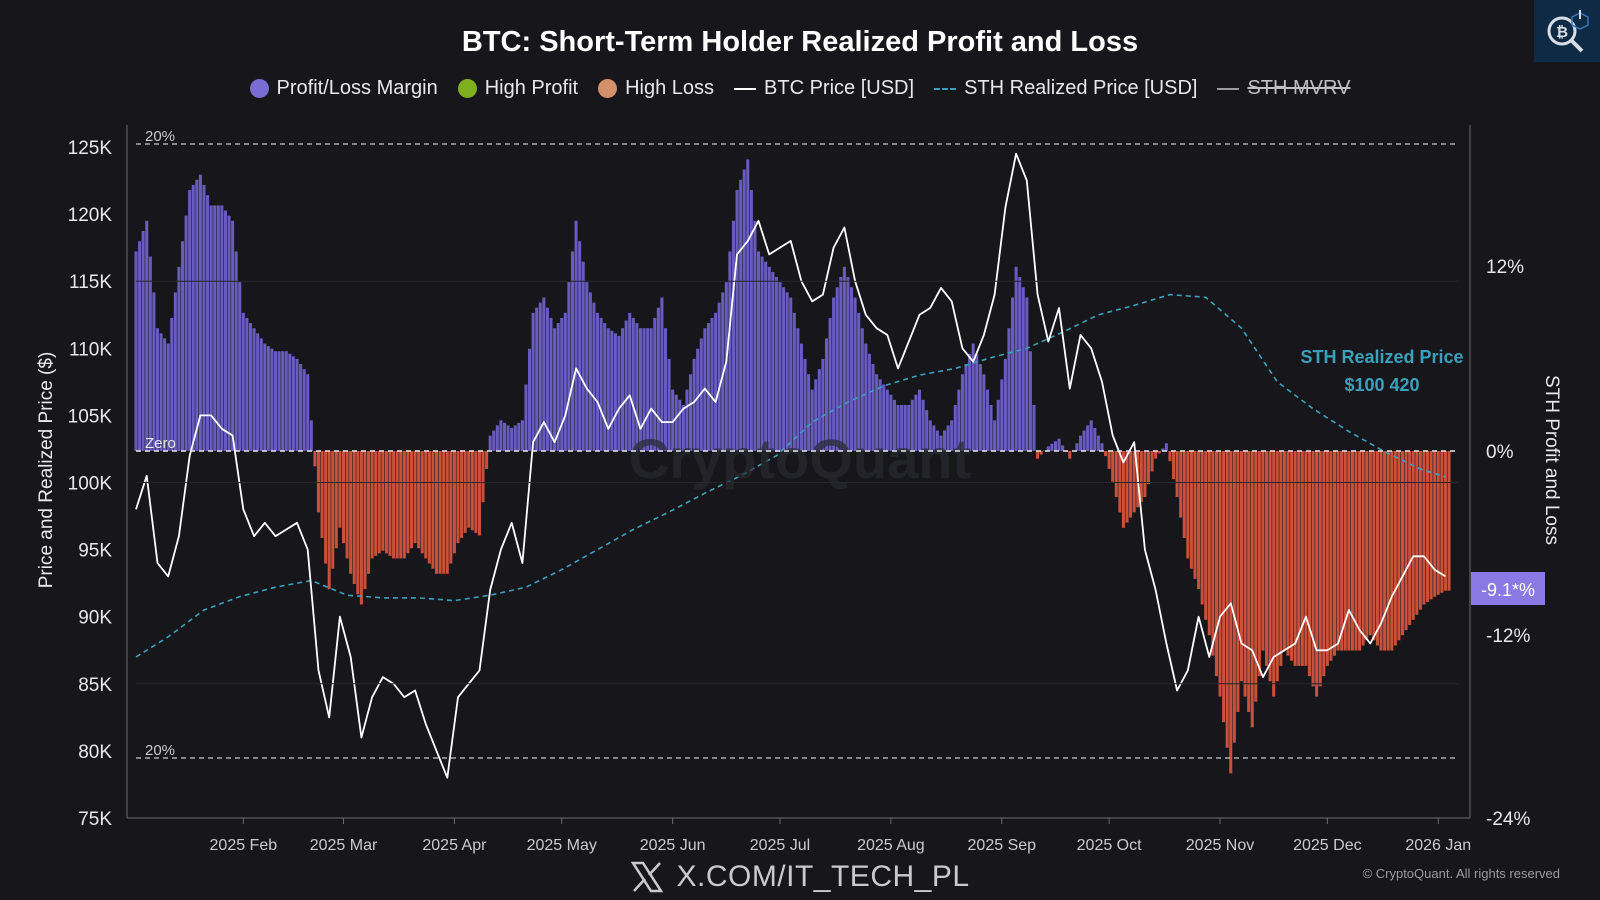 Image resolution: width=1600 pixels, height=900 pixels. What do you see at coordinates (90, 484) in the screenshot?
I see `y-left-tick-label: 100K` at bounding box center [90, 484].